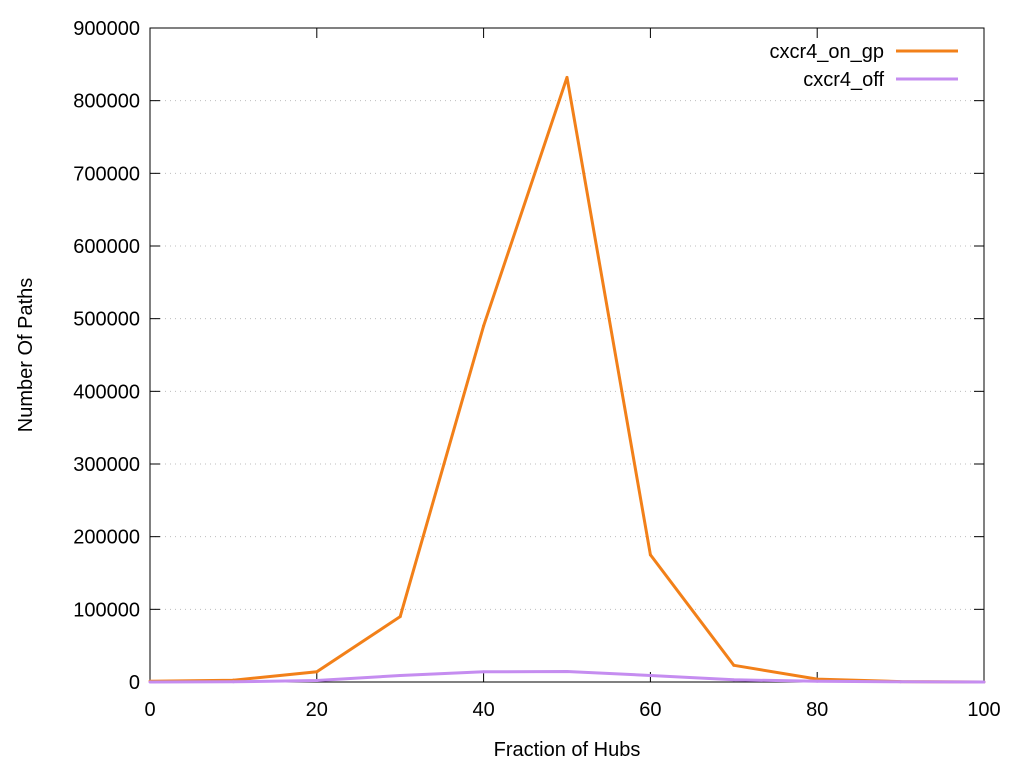 This screenshot has height=768, width=1024. I want to click on x-tick-label: 20, so click(317, 710).